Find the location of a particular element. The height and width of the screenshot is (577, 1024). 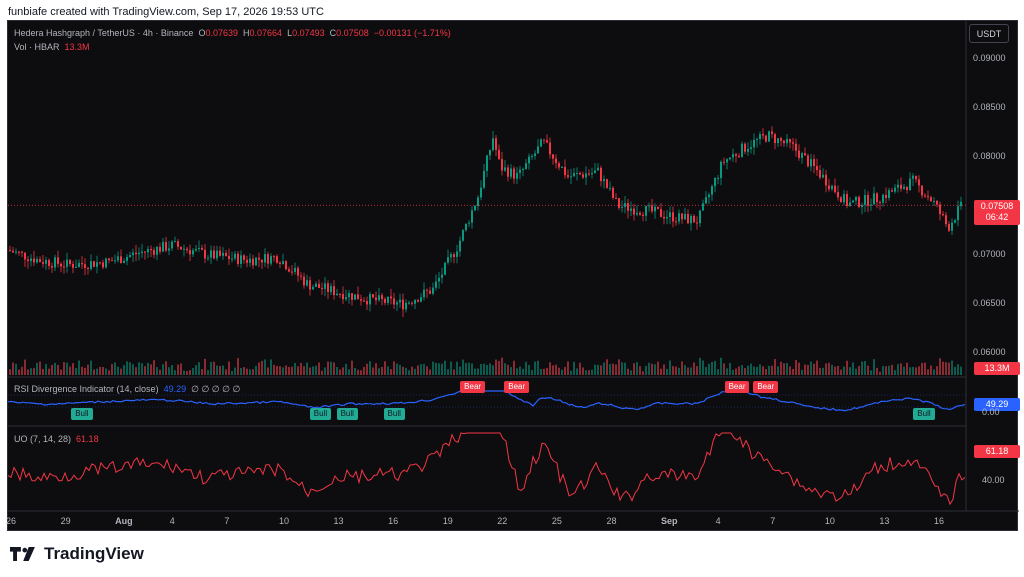

volume-value: 13.3M is located at coordinates (77, 47).